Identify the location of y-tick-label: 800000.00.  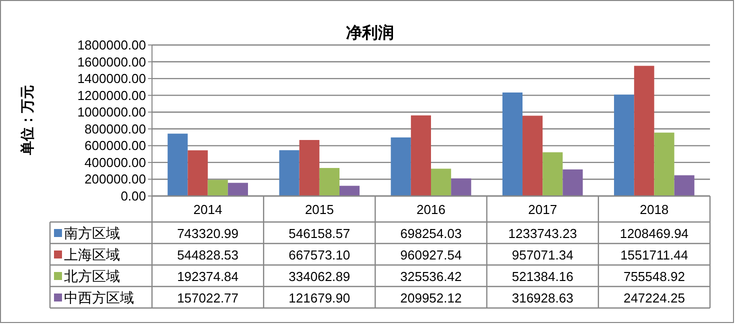
(115, 128).